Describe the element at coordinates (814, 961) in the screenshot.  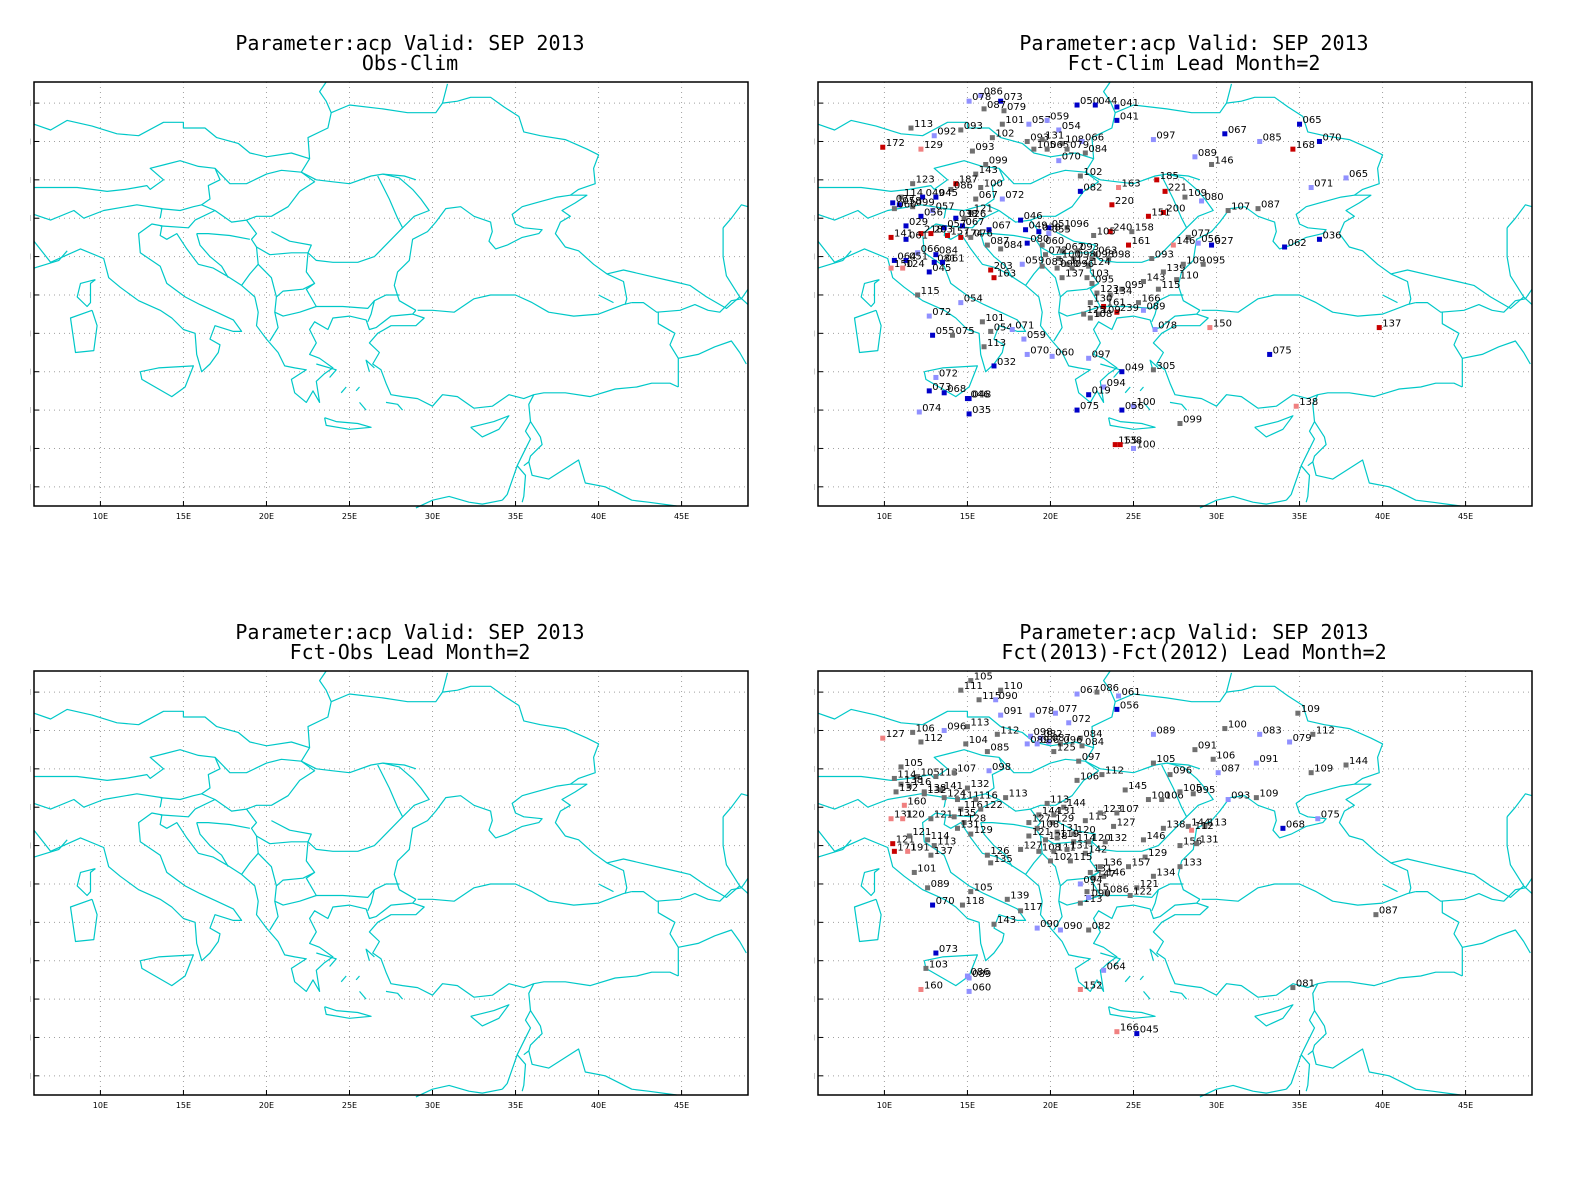
I see `lat-tick-label: 38N` at that location.